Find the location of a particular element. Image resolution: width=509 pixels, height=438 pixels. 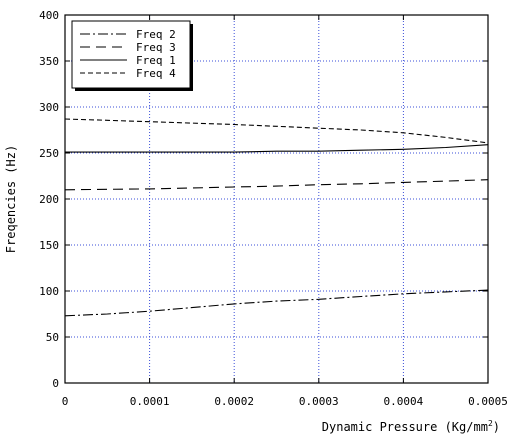

y-tick-label: 300 is located at coordinates (49, 107).